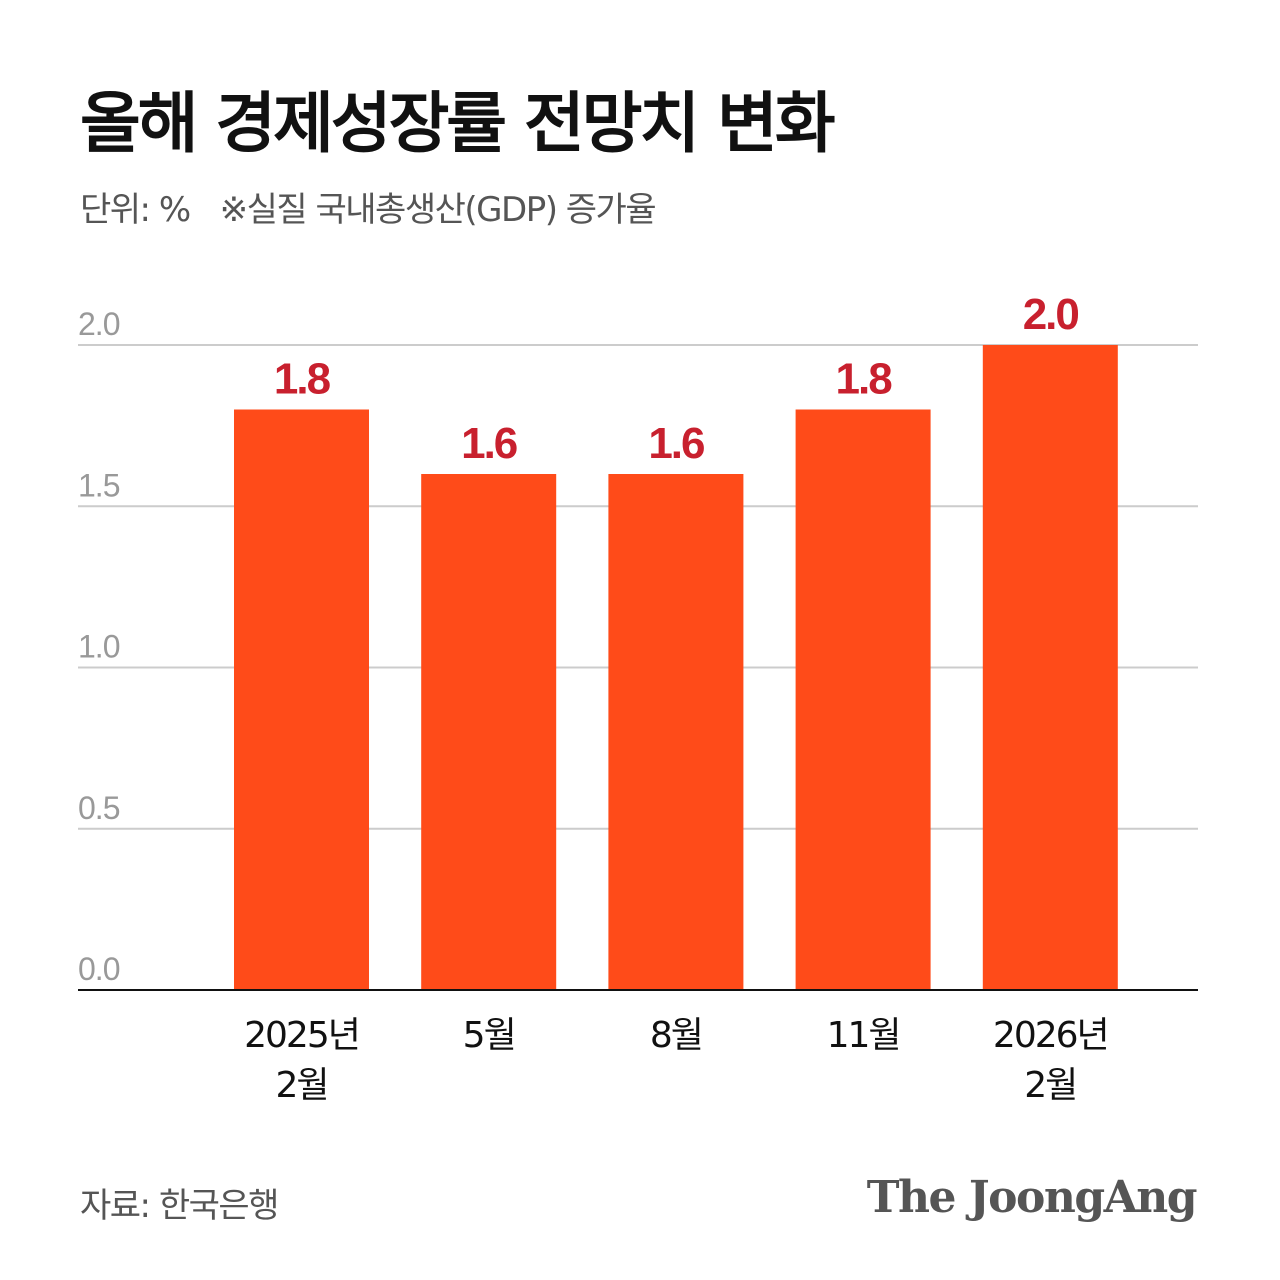  What do you see at coordinates (1051, 314) in the screenshot?
I see `bar-value-label: 2.0` at bounding box center [1051, 314].